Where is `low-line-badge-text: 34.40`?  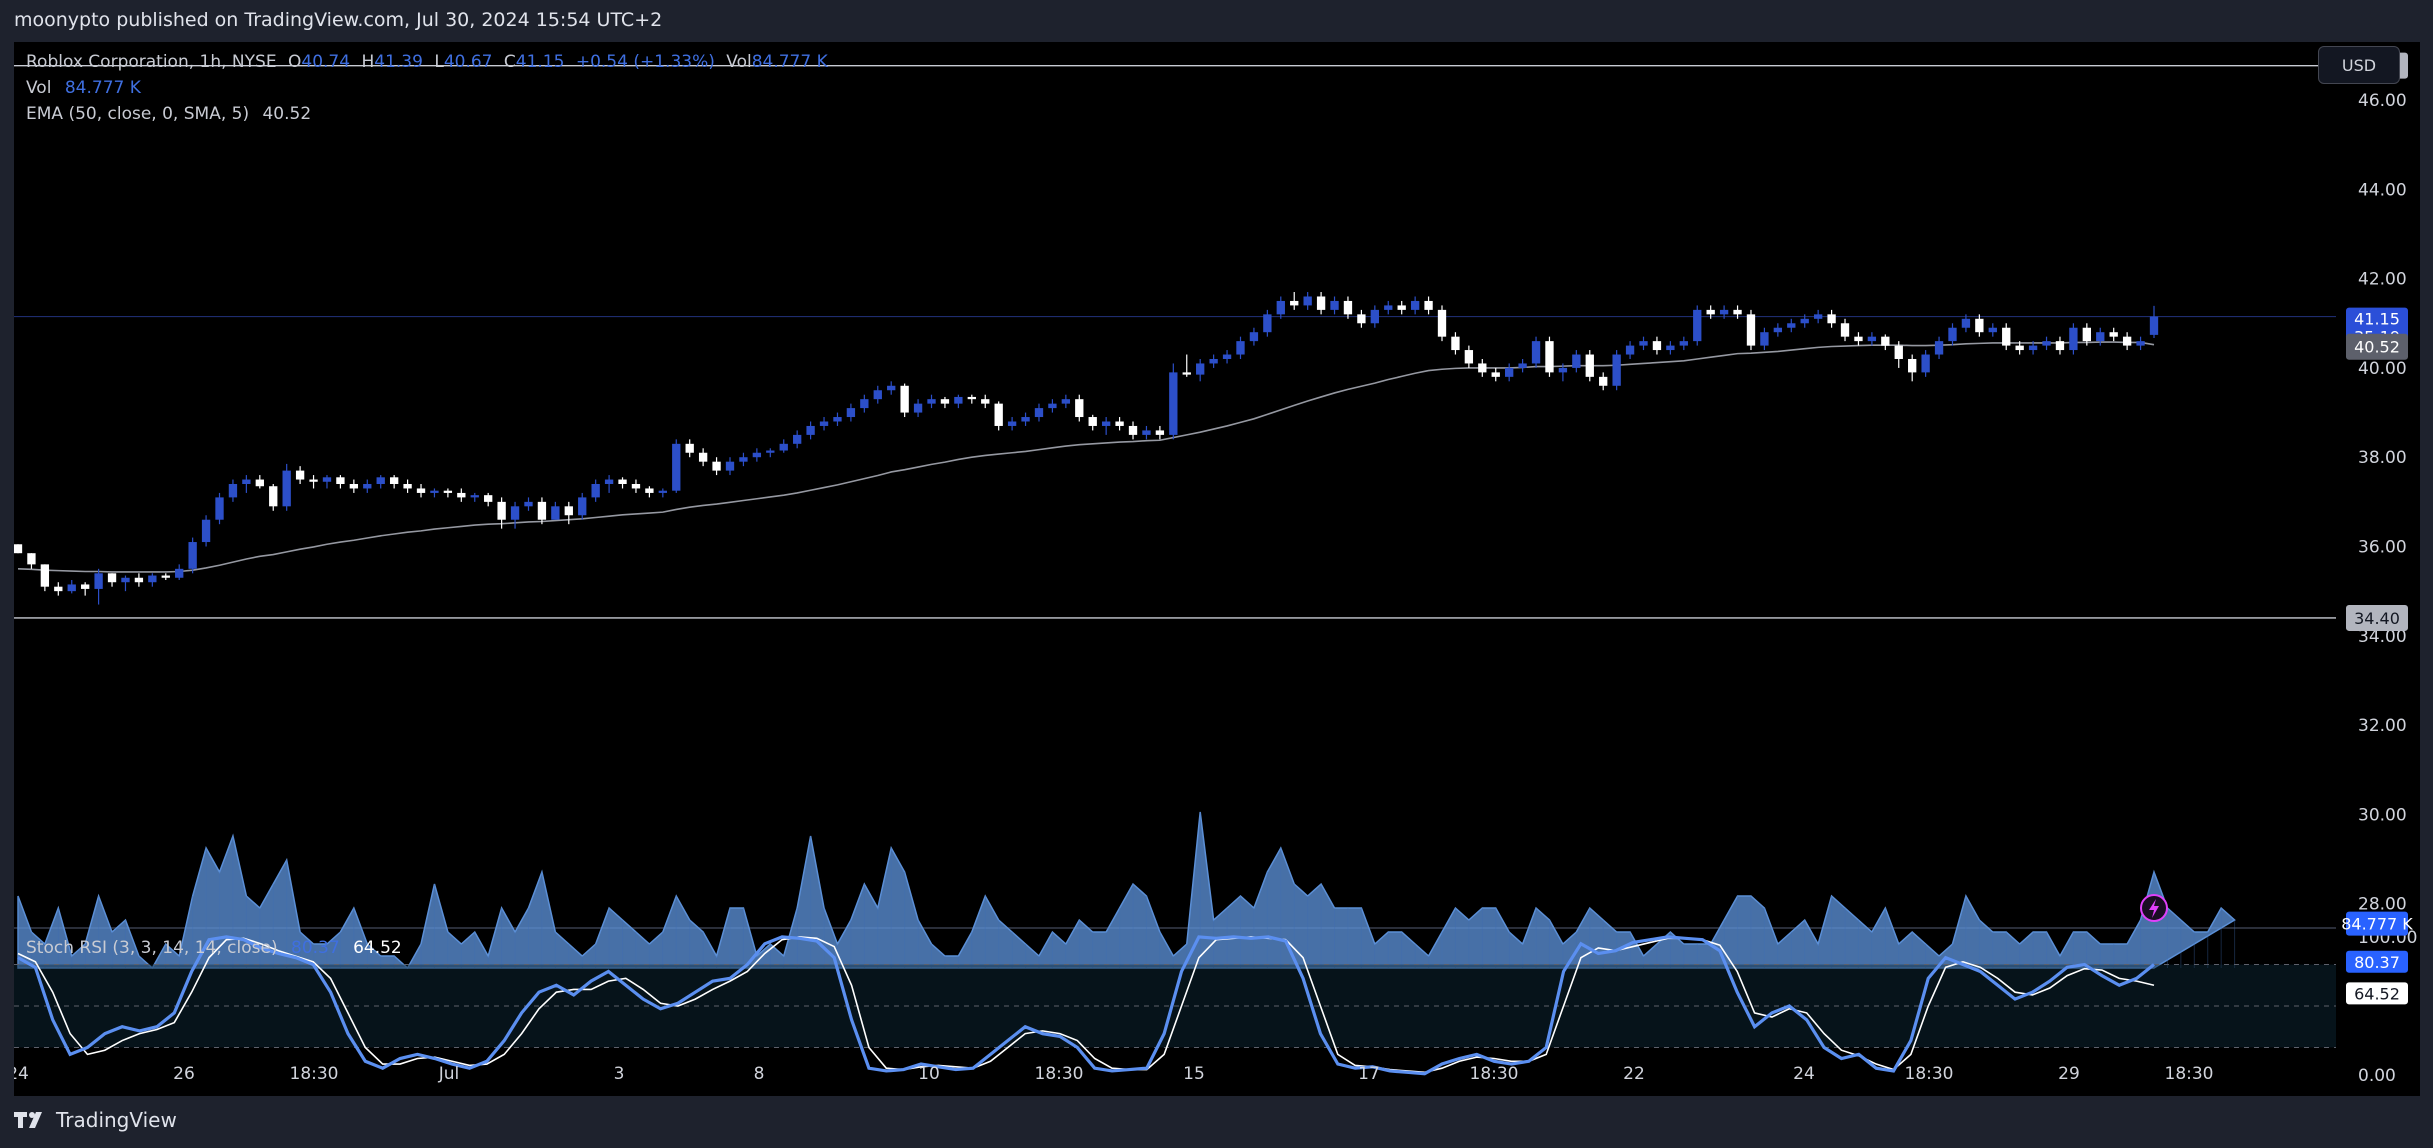 low-line-badge-text: 34.40 is located at coordinates (2377, 618).